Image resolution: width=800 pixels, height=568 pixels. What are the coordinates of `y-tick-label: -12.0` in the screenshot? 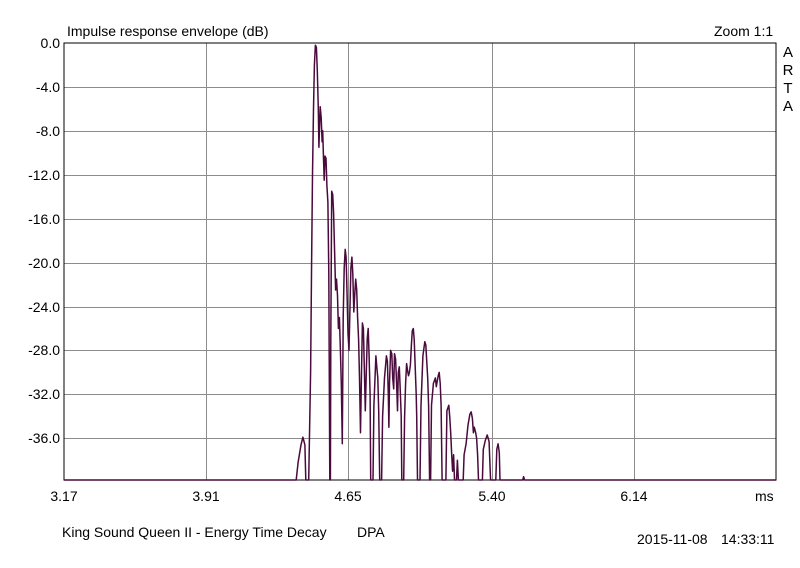 It's located at (44, 174).